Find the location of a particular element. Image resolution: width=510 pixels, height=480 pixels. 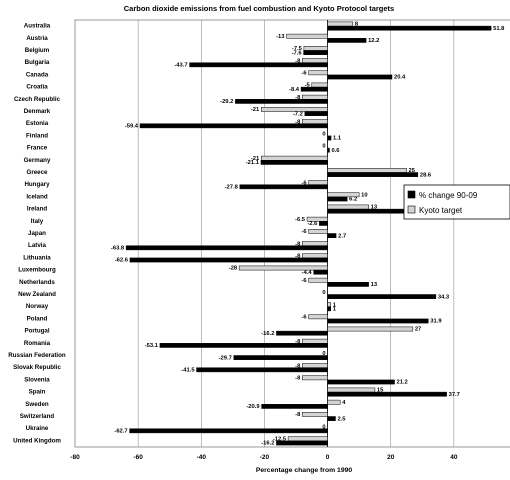

data-label-change: -53.1 is located at coordinates (152, 346).